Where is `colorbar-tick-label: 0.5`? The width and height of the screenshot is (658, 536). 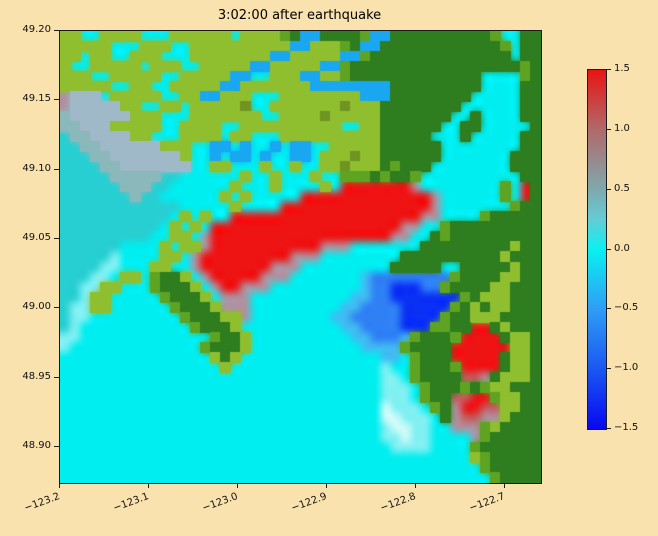 colorbar-tick-label: 0.5 is located at coordinates (622, 188).